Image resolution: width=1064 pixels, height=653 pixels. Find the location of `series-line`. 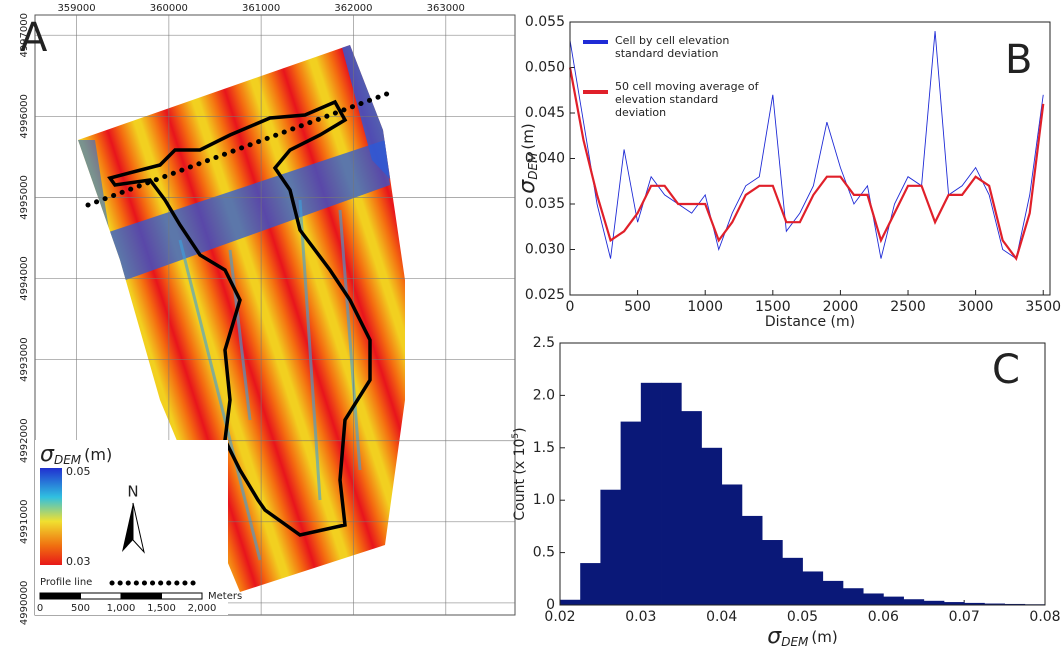

series-line is located at coordinates (806, 164).